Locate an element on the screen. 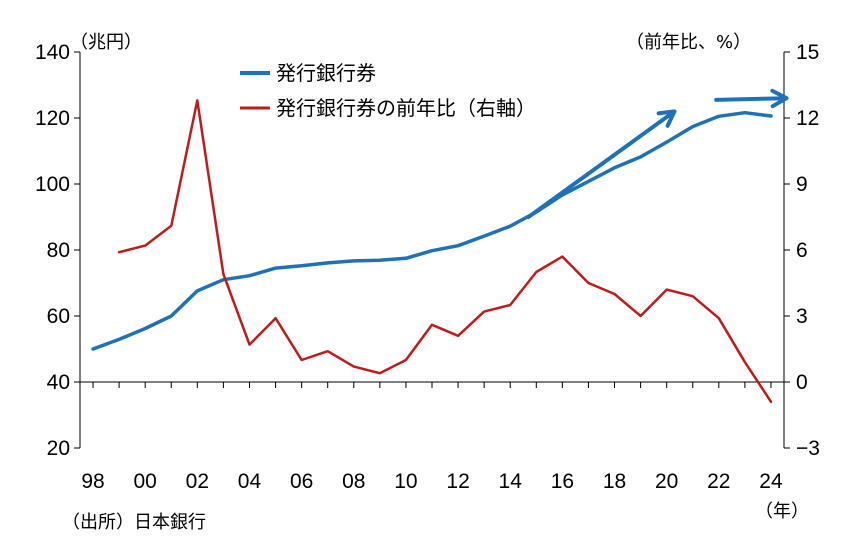  x-tick-label: 10 is located at coordinates (405, 481).